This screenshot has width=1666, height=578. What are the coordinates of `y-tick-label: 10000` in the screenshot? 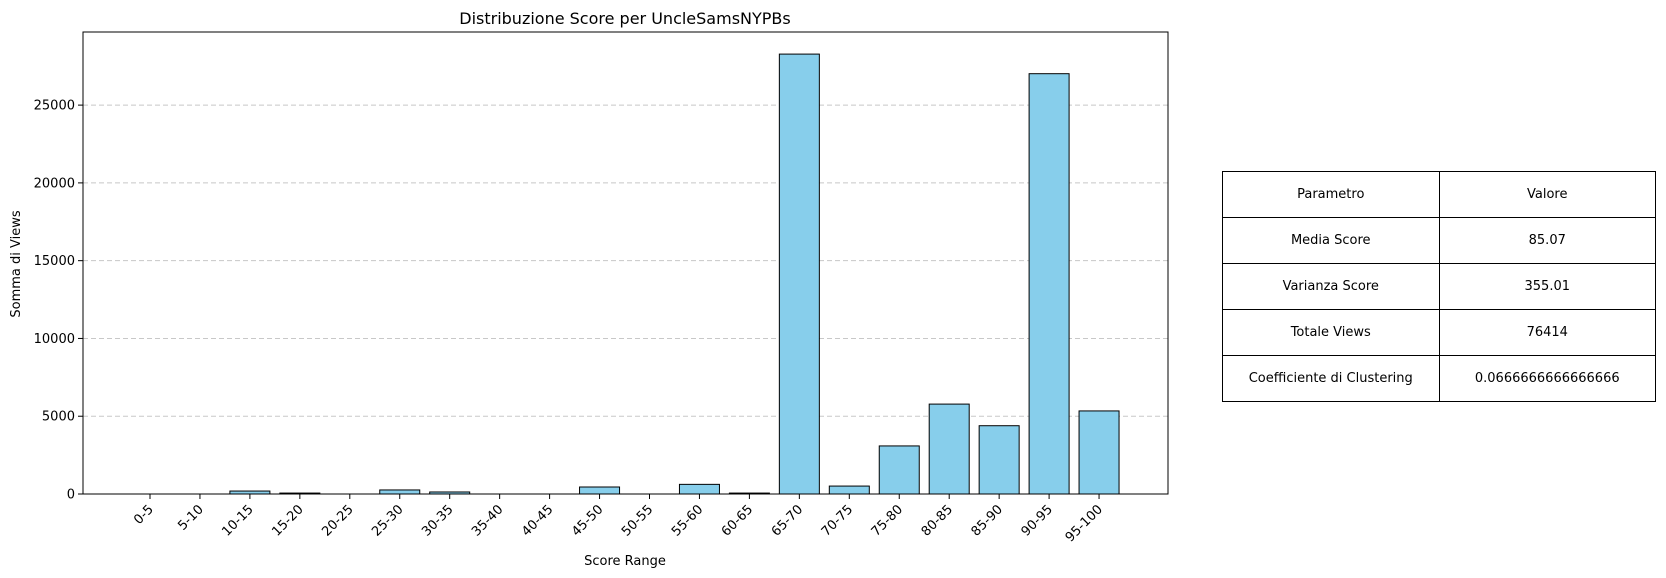 It's located at (54, 339).